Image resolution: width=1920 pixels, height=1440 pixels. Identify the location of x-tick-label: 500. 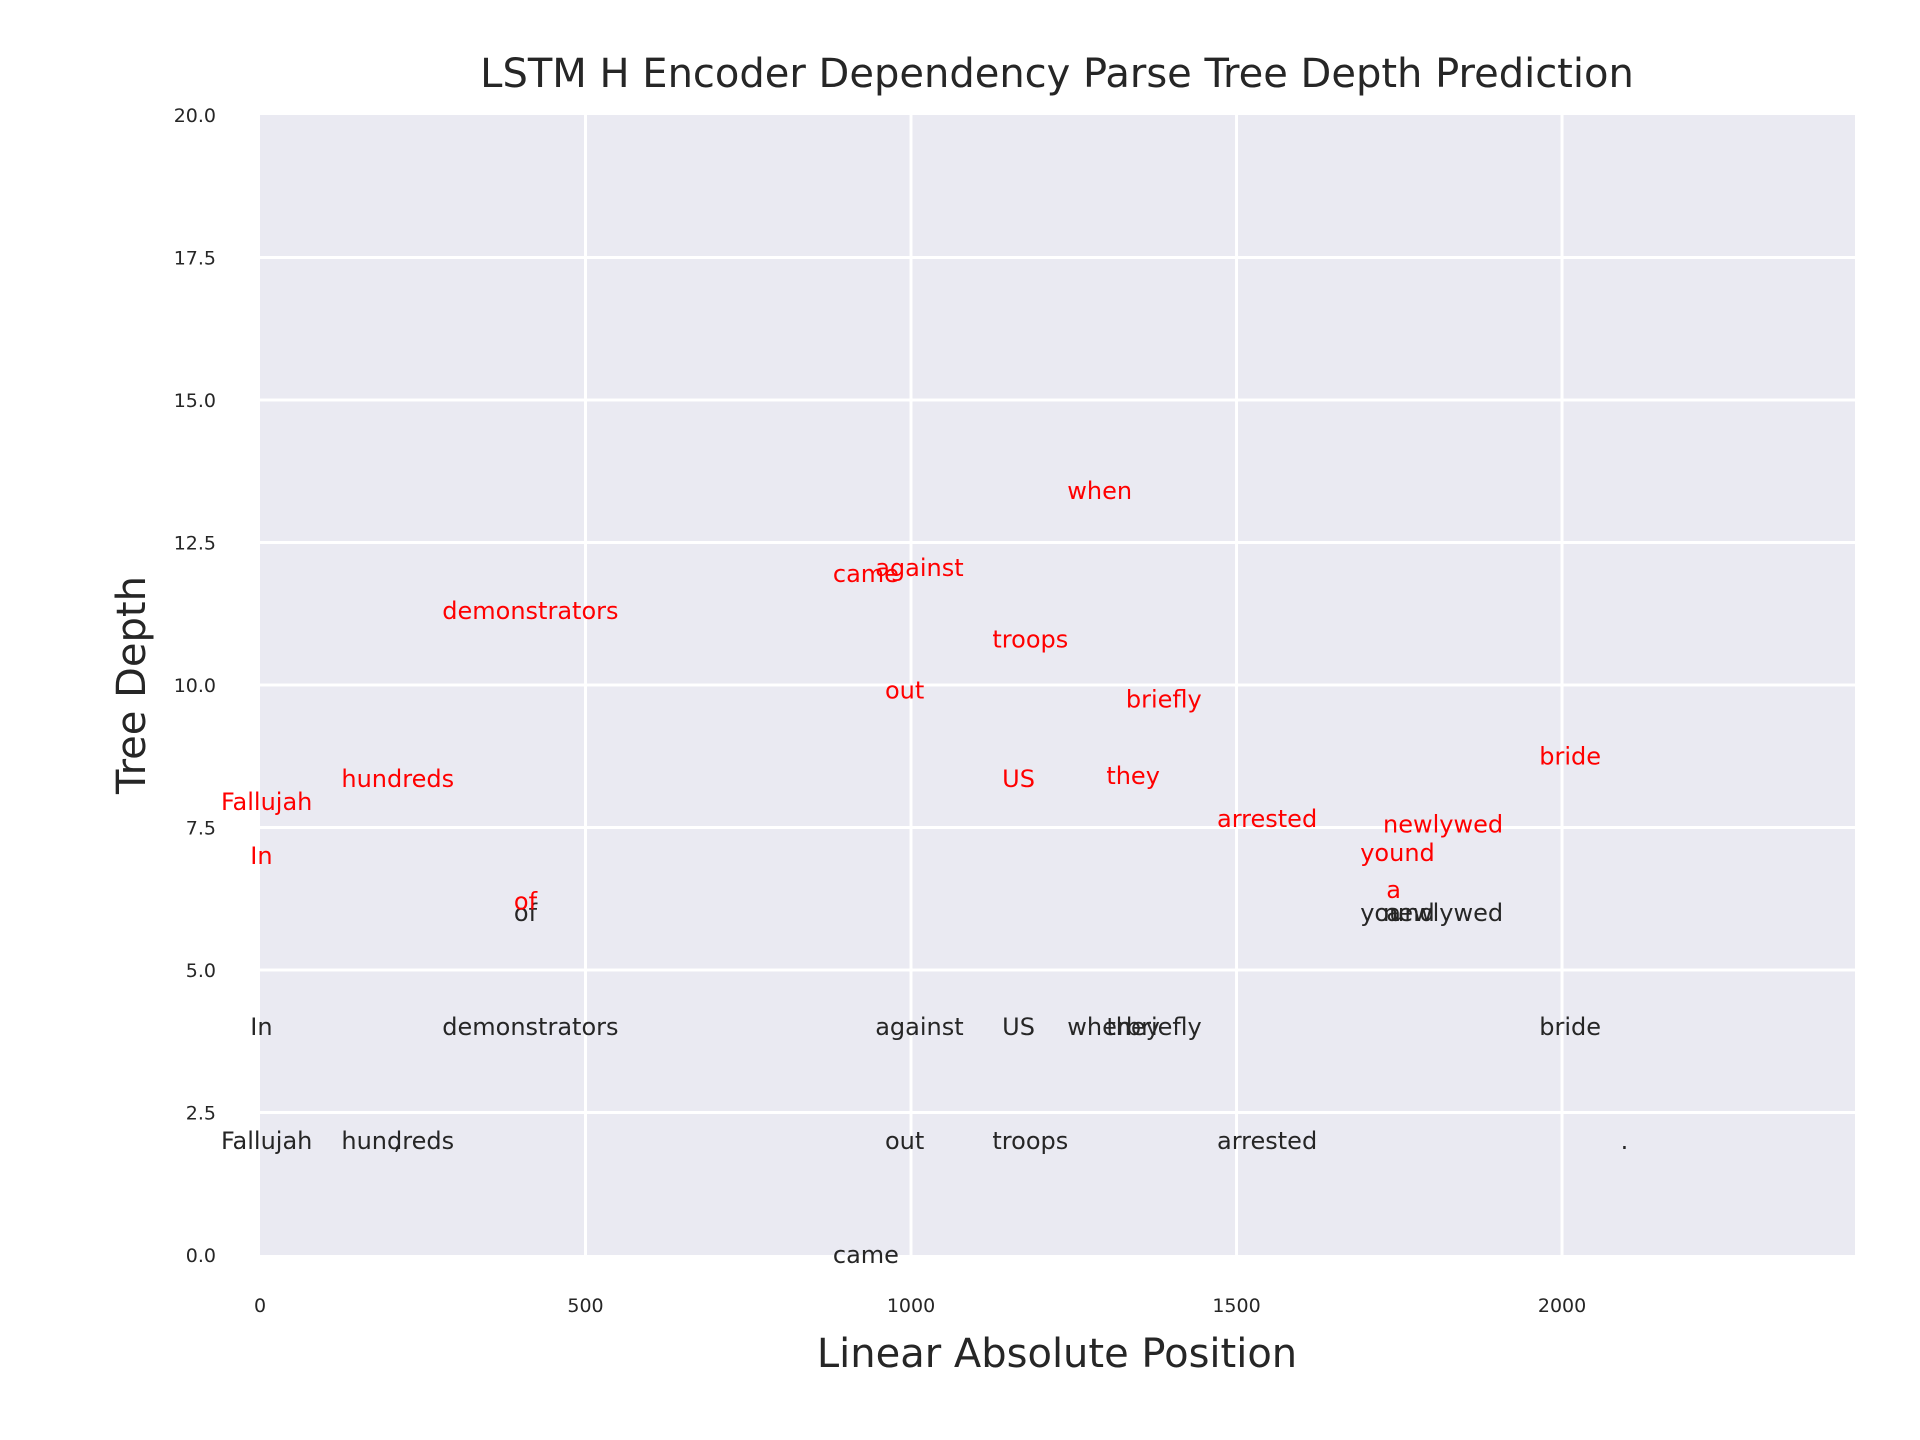
(585, 1306).